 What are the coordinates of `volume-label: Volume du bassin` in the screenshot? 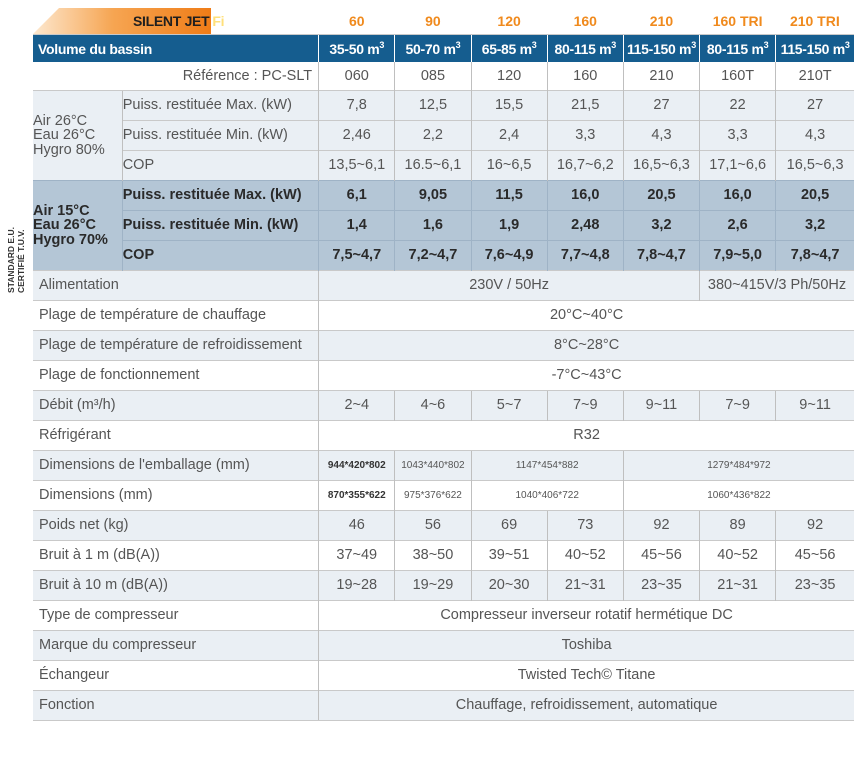 It's located at (176, 48).